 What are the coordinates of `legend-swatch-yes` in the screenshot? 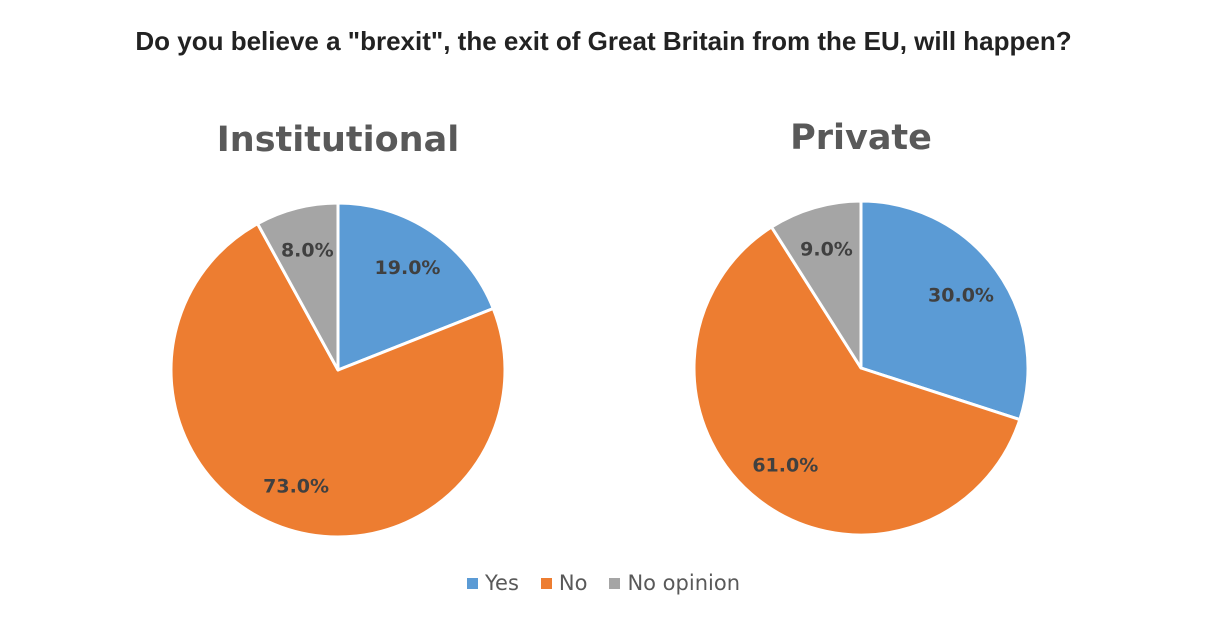 It's located at (472, 583).